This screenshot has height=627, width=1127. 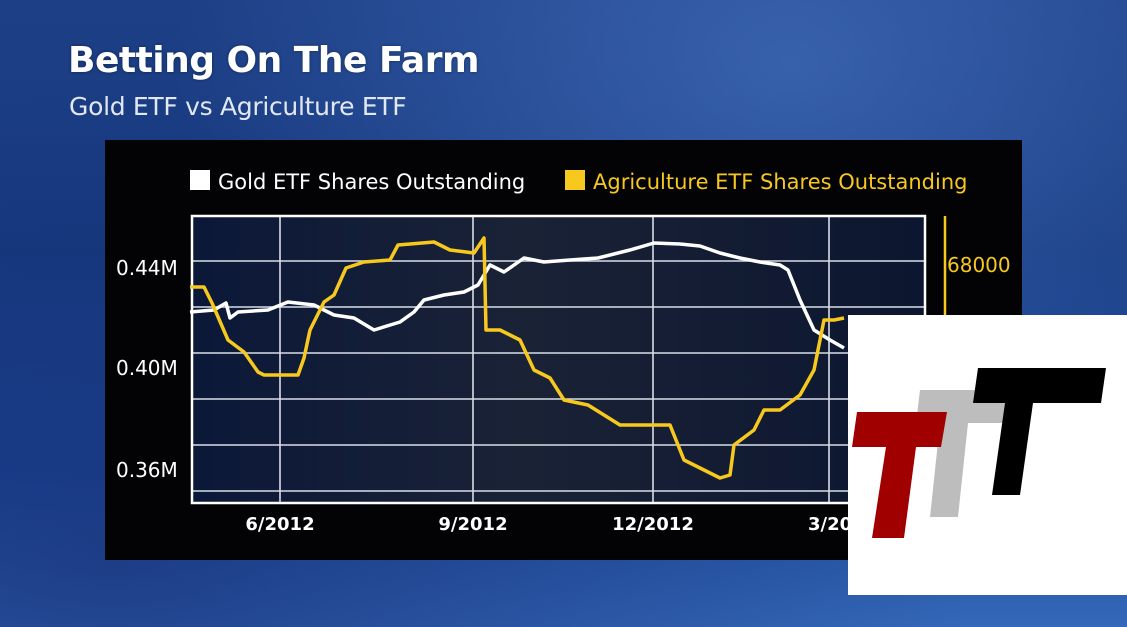 What do you see at coordinates (472, 524) in the screenshot?
I see `x-tick-label: 9/2012` at bounding box center [472, 524].